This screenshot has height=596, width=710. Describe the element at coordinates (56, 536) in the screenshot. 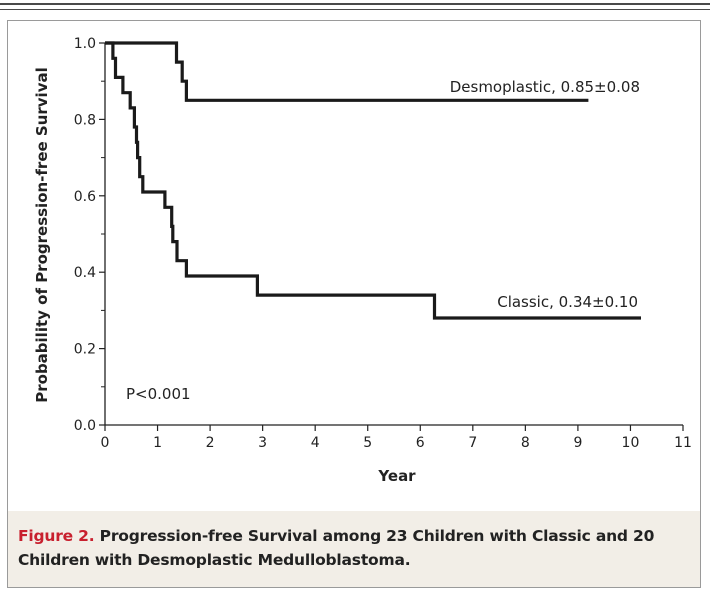

I see `caption-figure-label: Figure 2.` at that location.